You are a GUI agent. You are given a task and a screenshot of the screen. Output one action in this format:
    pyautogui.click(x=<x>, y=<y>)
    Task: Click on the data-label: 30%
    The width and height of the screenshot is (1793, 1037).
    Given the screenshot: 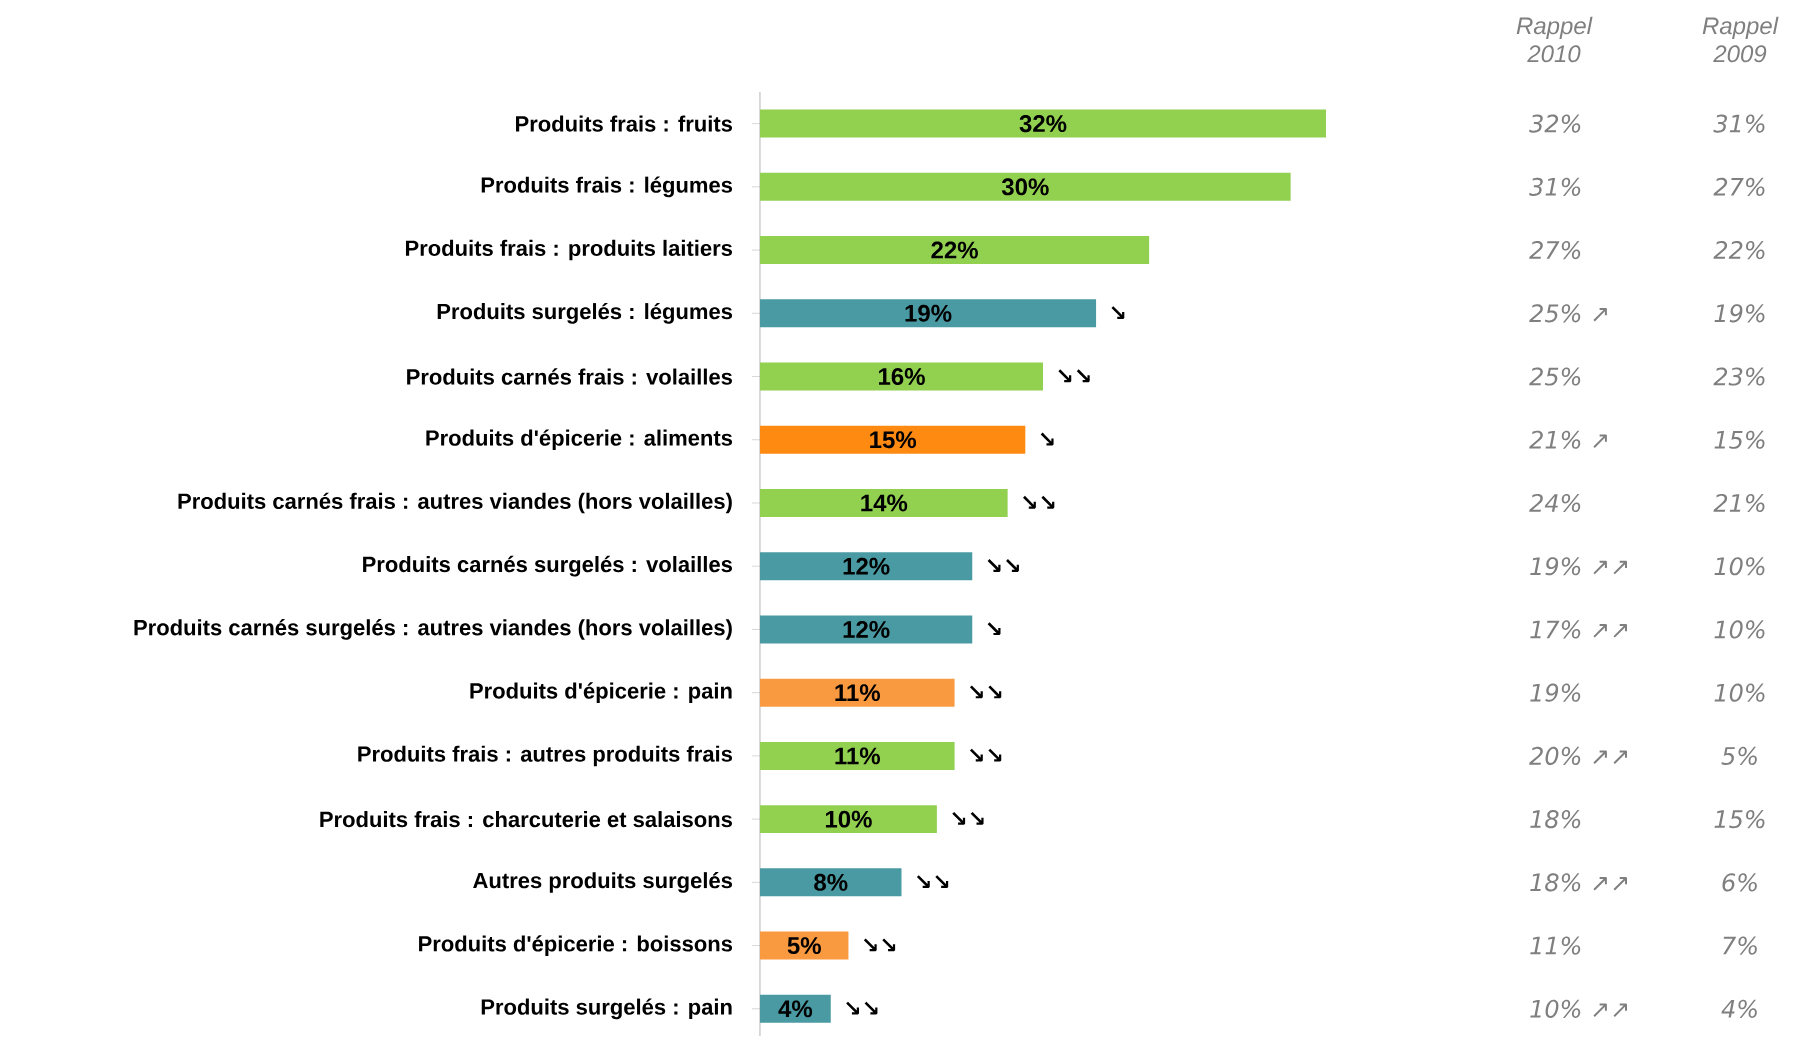 What is the action you would take?
    pyautogui.click(x=1025, y=187)
    